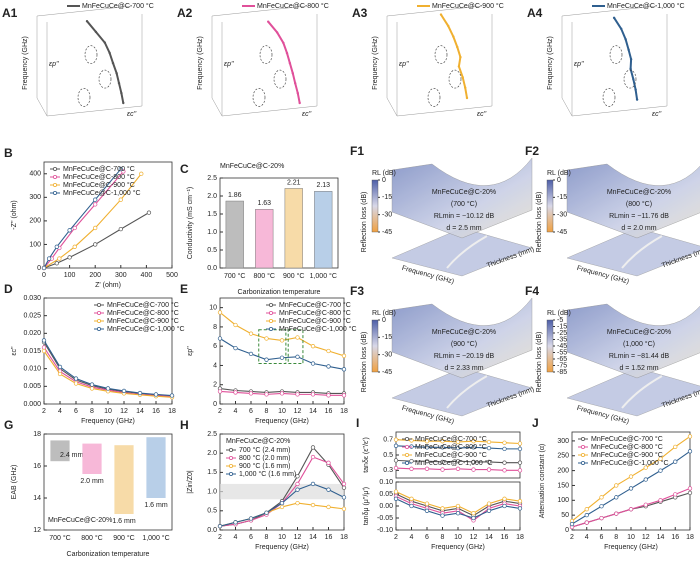  What do you see at coordinates (464, 356) in the screenshot?
I see `condition-text: RLmin = −20.19 dB` at bounding box center [464, 356].